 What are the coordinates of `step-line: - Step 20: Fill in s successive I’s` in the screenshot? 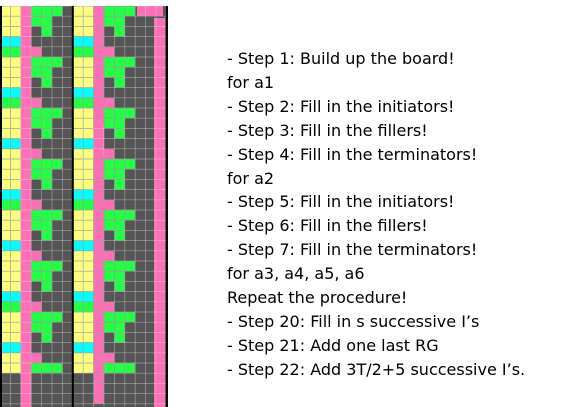 It's located at (353, 321).